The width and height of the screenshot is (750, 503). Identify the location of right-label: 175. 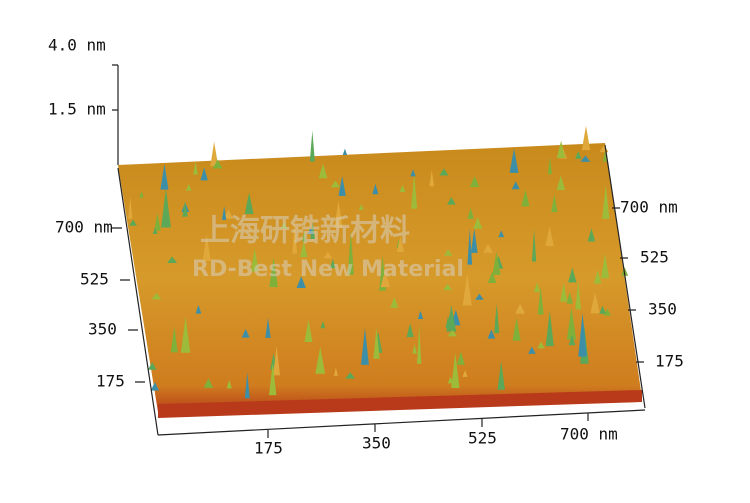
(669, 361).